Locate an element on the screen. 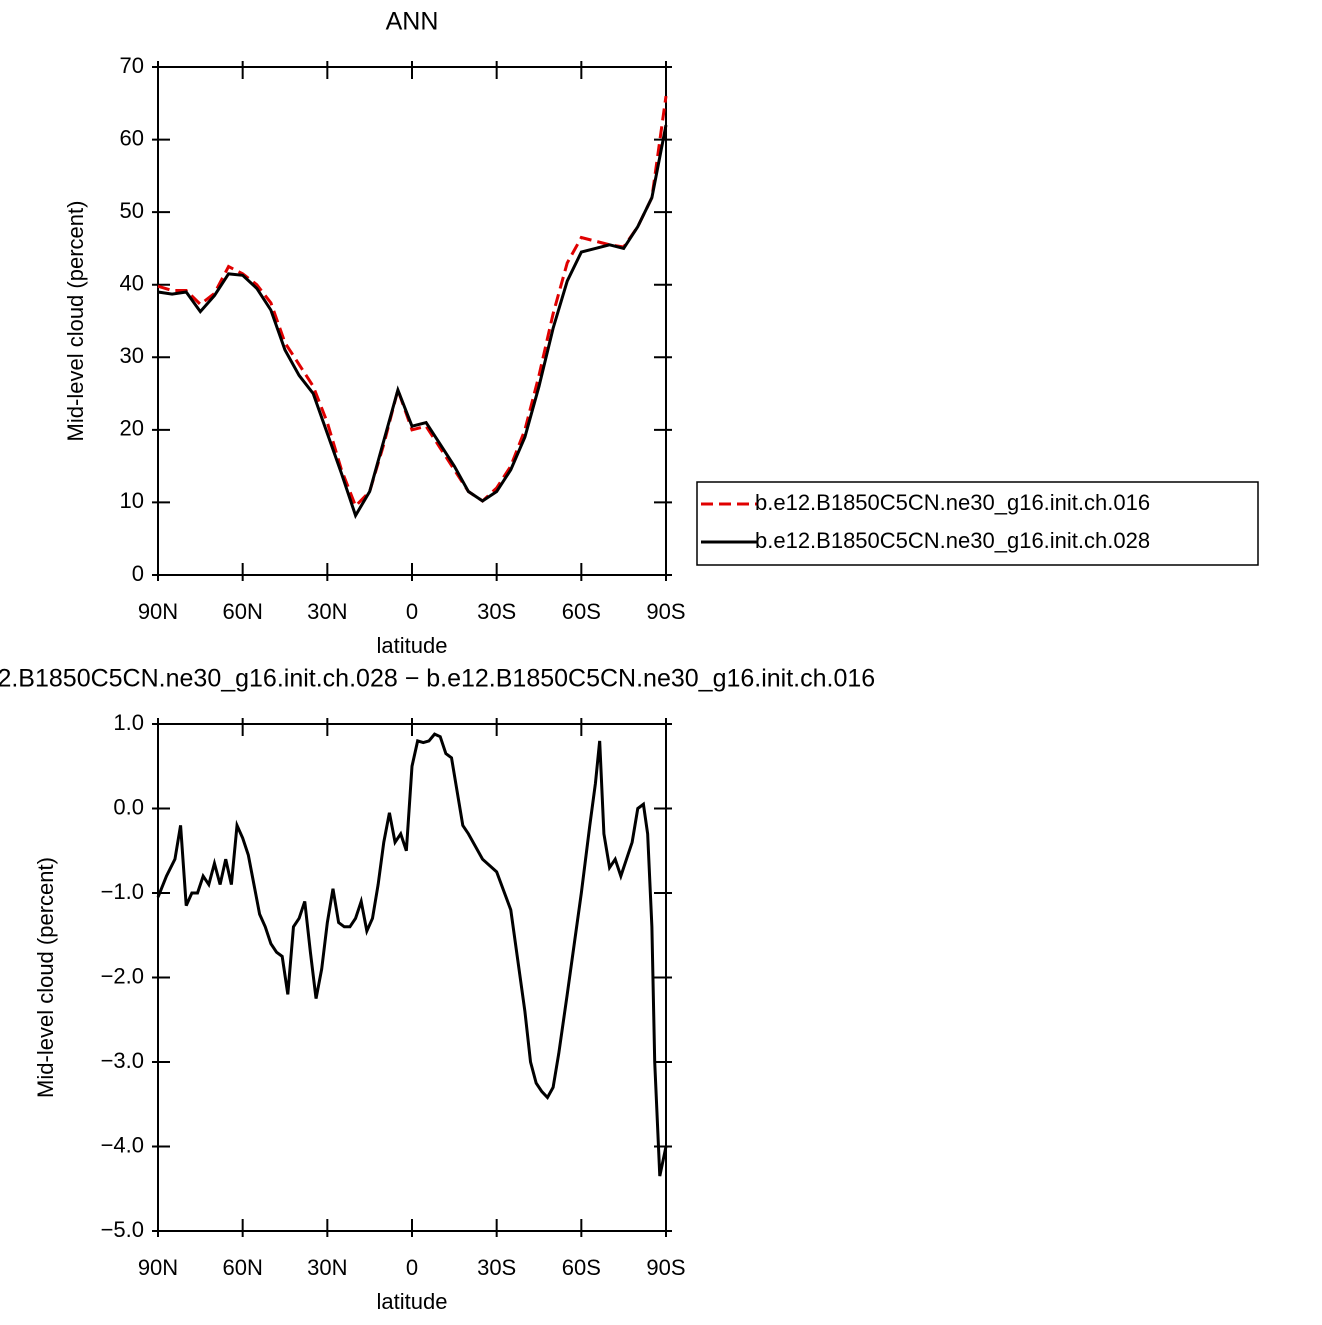  legend-label: b.e12.B1850C5CN.ne30_g16.init.ch.016 is located at coordinates (952, 502).